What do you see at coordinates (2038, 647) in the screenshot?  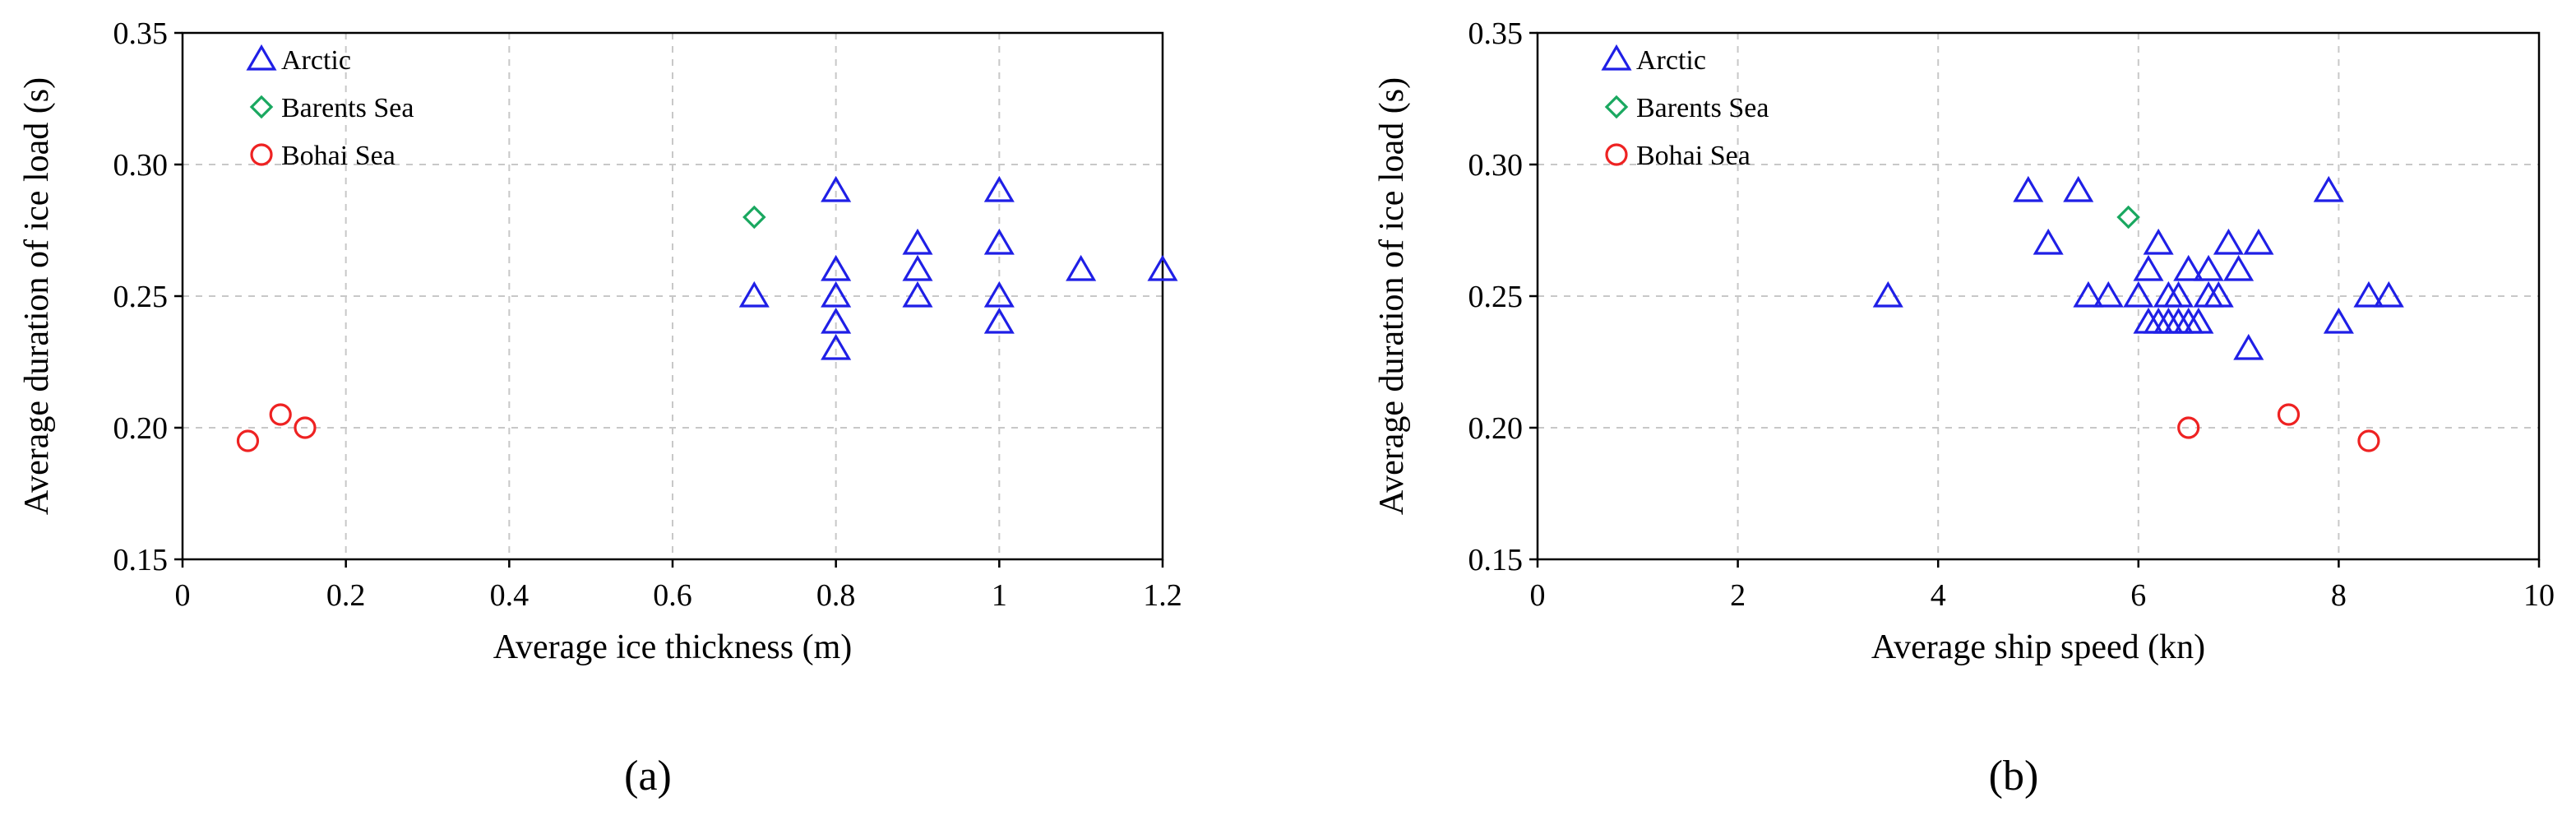 I see `x-axis-title: Average ship speed (kn)` at bounding box center [2038, 647].